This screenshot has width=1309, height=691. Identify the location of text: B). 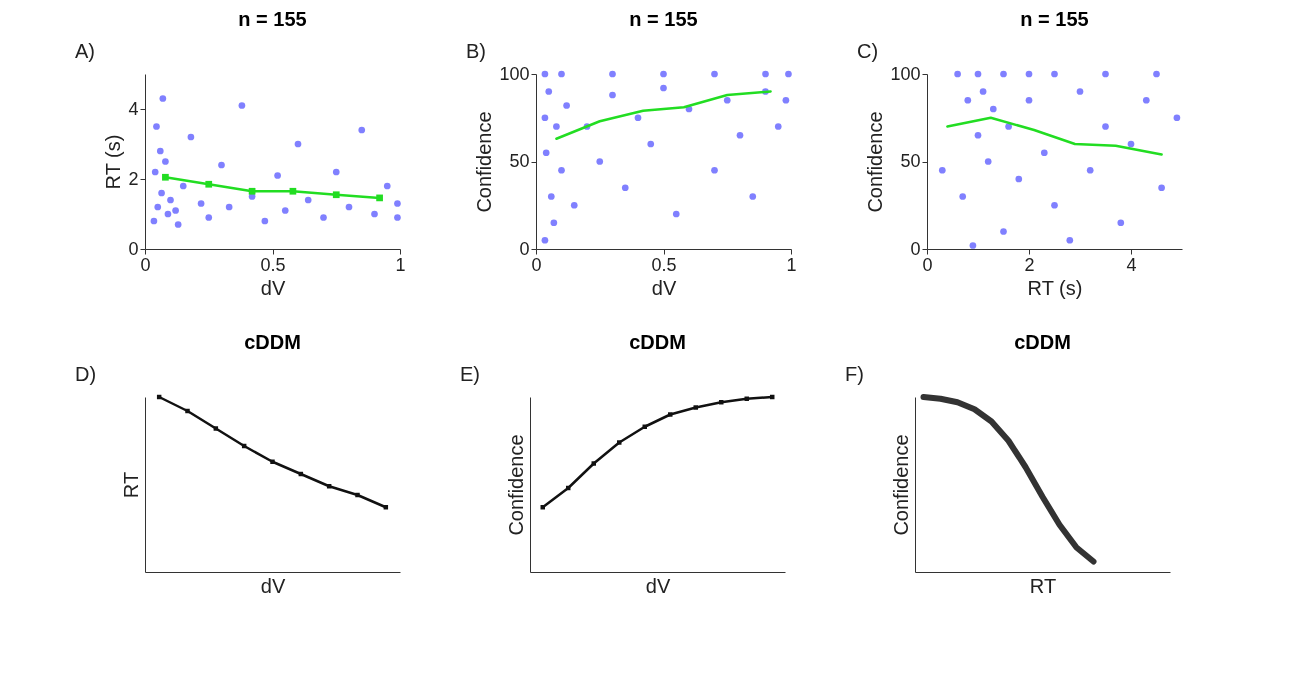
(476, 51).